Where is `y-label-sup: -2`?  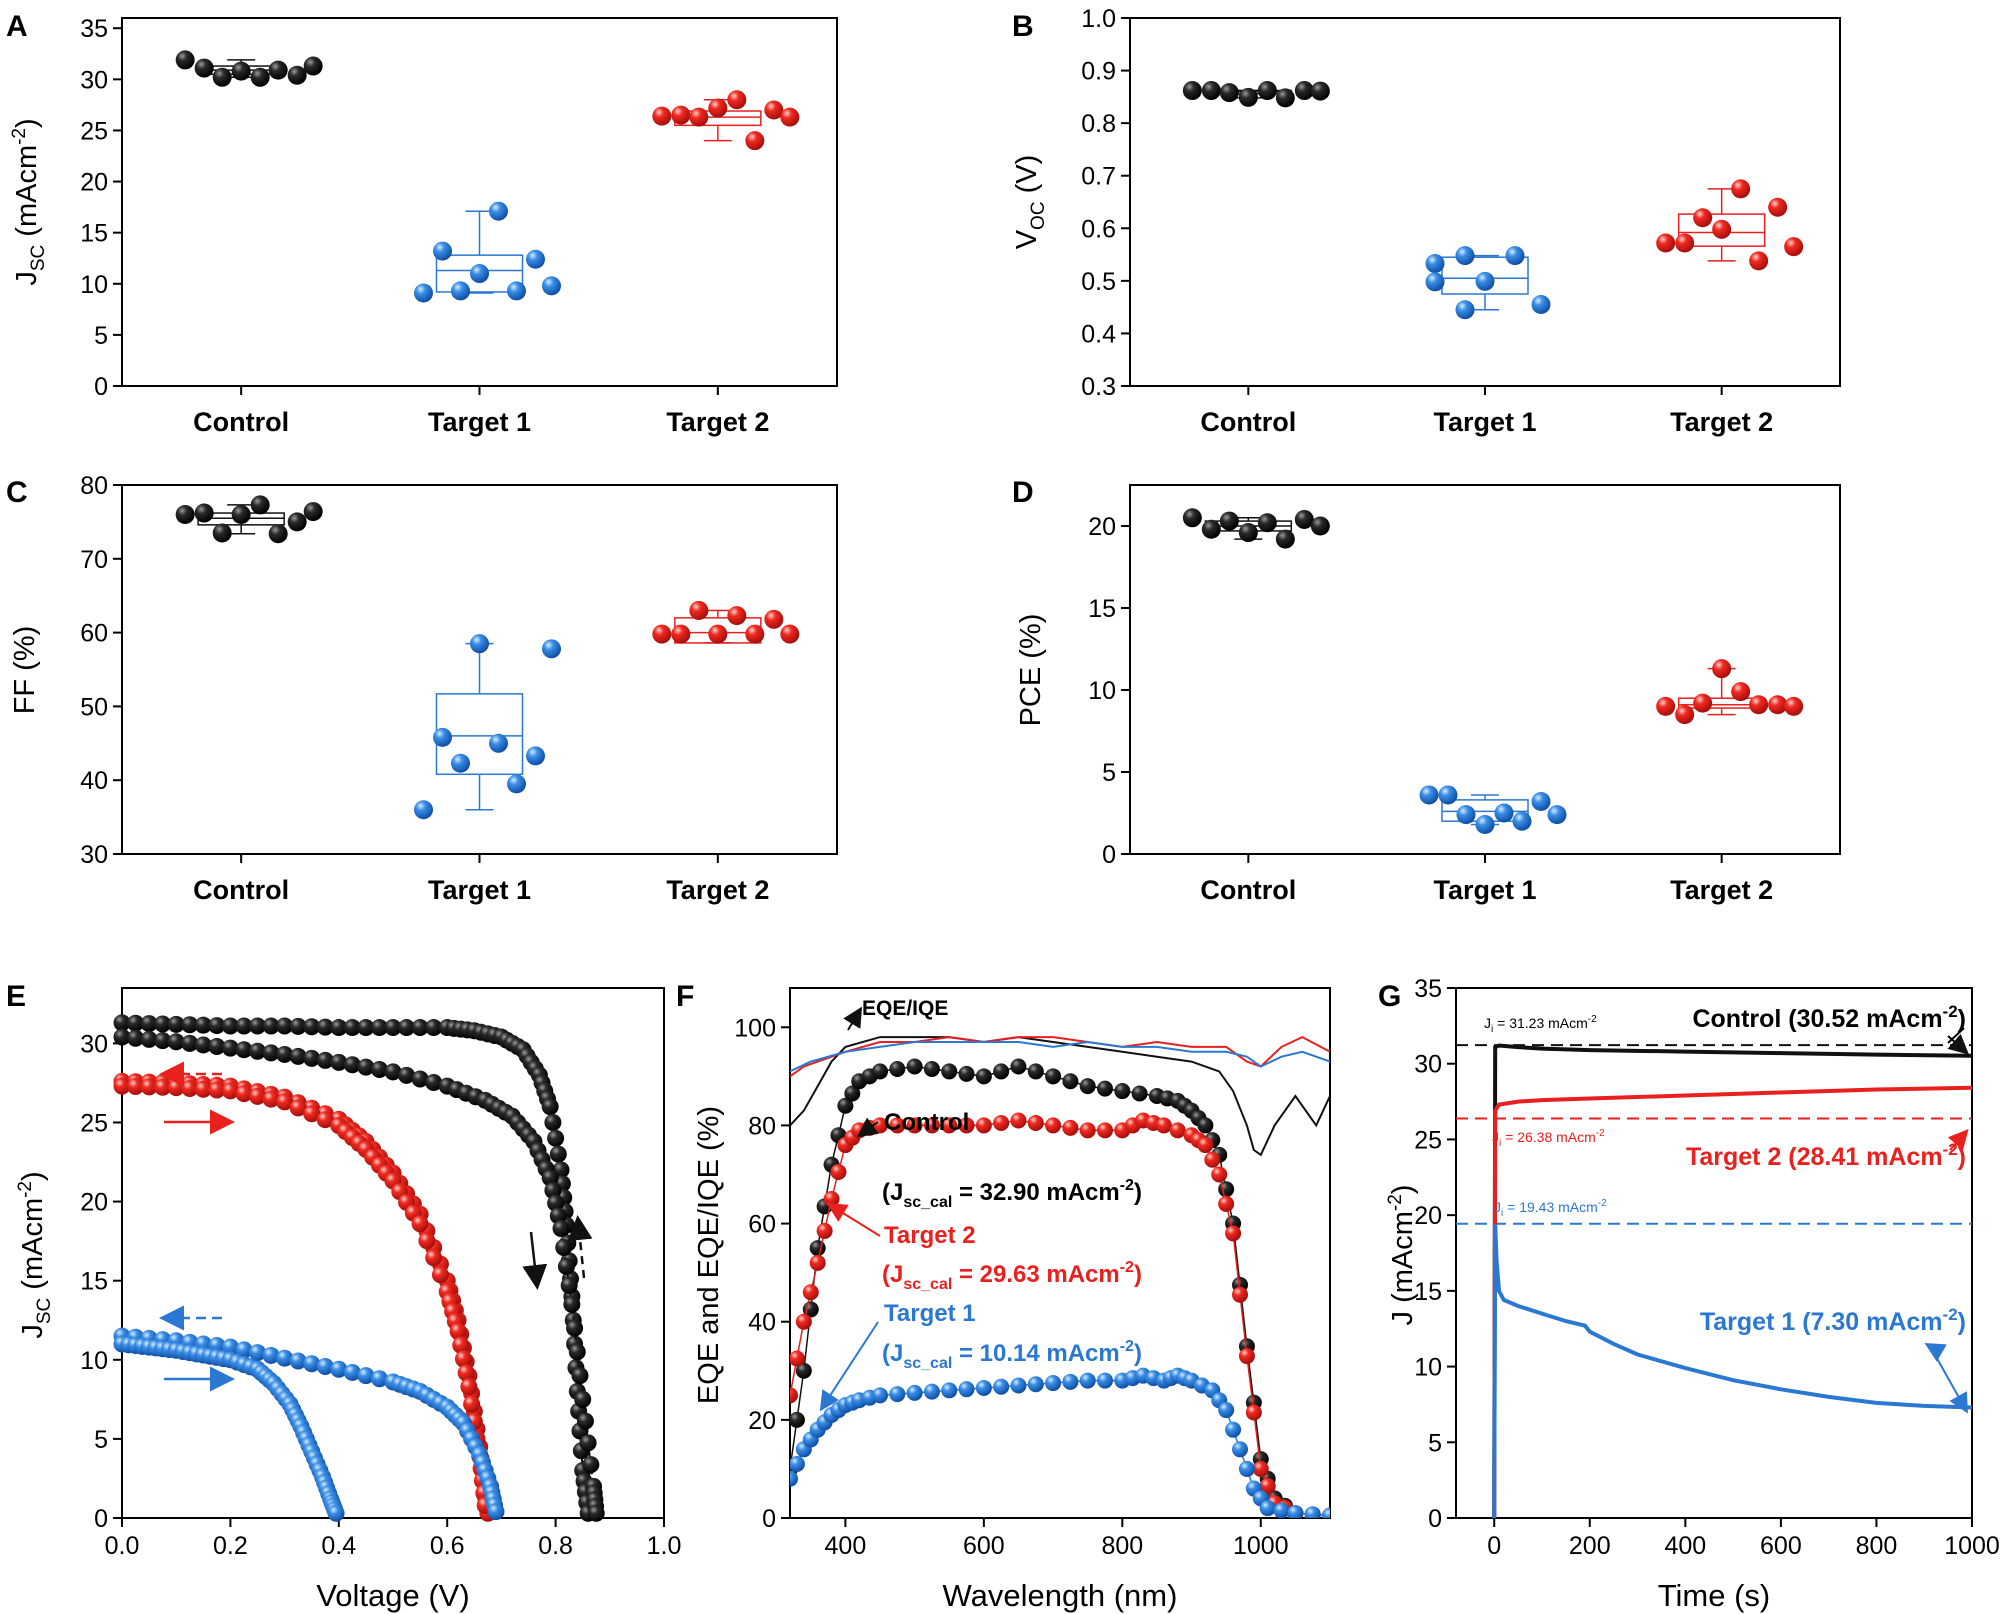 y-label-sup: -2 is located at coordinates (25, 1189).